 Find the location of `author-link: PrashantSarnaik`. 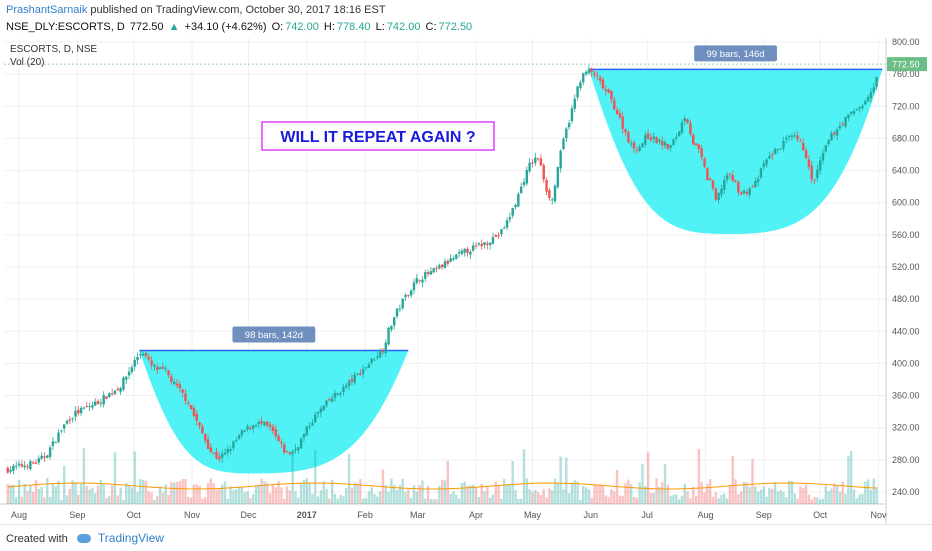

author-link: PrashantSarnaik is located at coordinates (47, 10).